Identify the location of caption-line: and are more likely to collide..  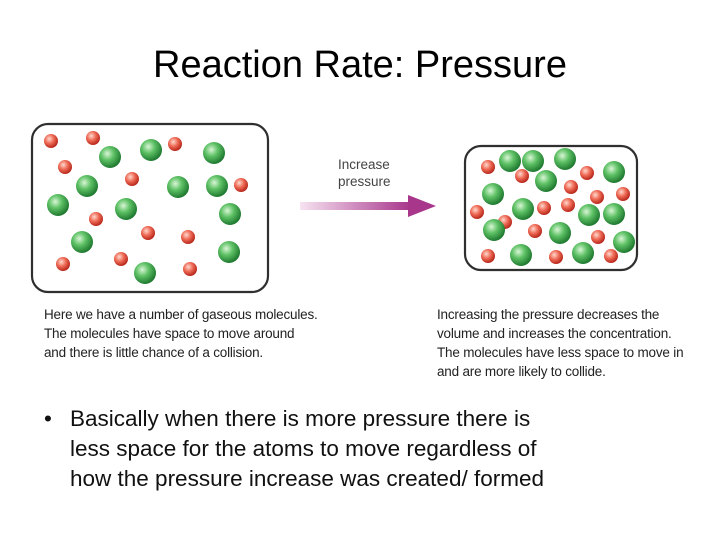
(521, 371).